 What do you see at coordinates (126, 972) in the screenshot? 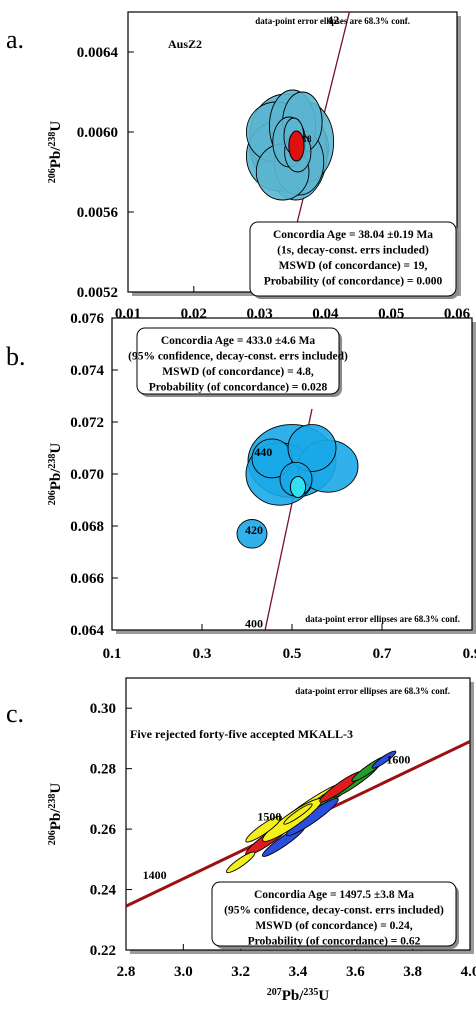
I see `x-tick-label: 2.8` at bounding box center [126, 972].